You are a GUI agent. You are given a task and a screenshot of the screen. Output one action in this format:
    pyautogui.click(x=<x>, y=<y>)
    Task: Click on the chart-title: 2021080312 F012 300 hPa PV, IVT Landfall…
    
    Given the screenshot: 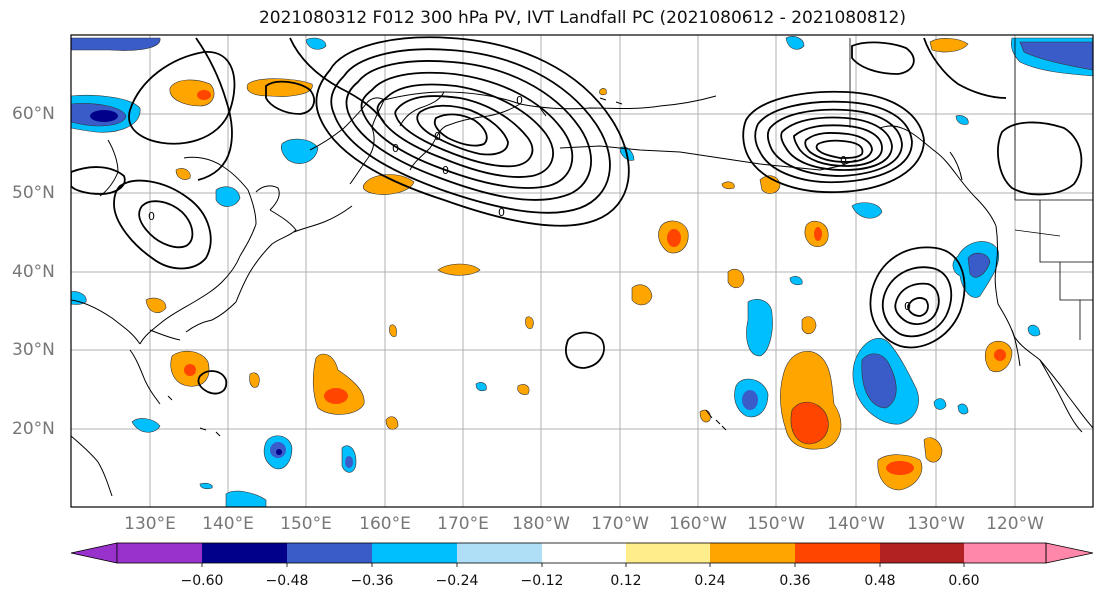 What is the action you would take?
    pyautogui.click(x=582, y=18)
    